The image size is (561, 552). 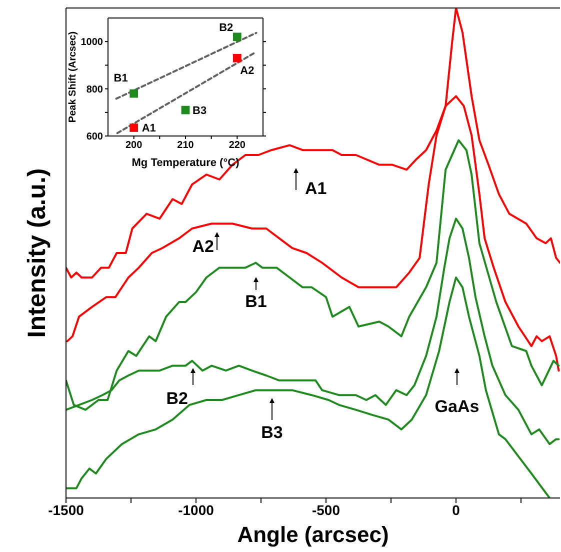 I want to click on y-axis-title: Intensity (a.u.), so click(x=36, y=253).